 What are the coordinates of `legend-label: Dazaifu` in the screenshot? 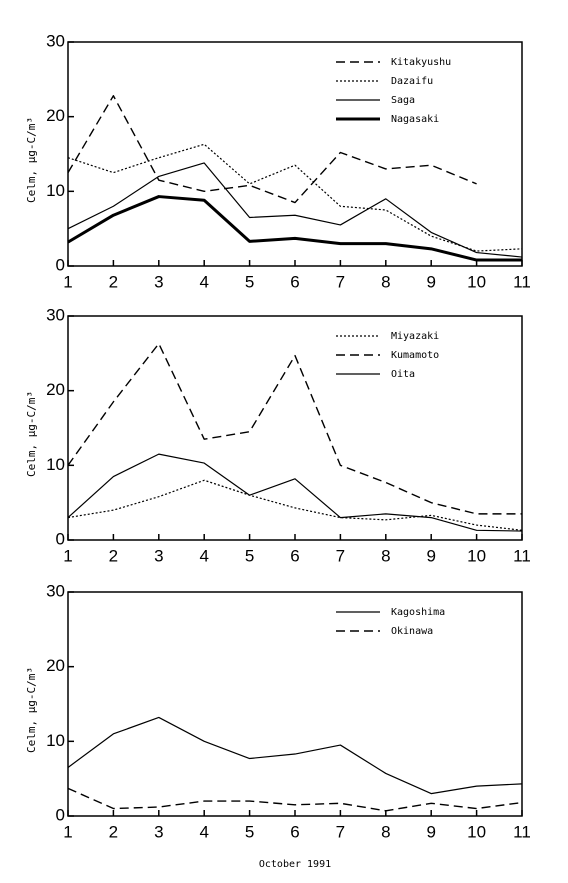 It's located at (412, 81).